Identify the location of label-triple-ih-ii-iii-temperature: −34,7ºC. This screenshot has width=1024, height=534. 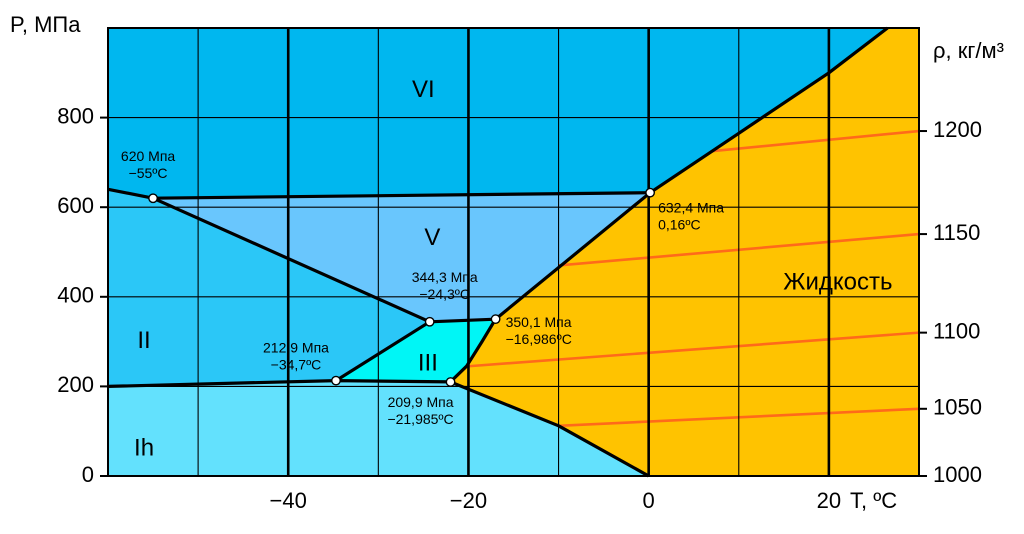
(296, 365).